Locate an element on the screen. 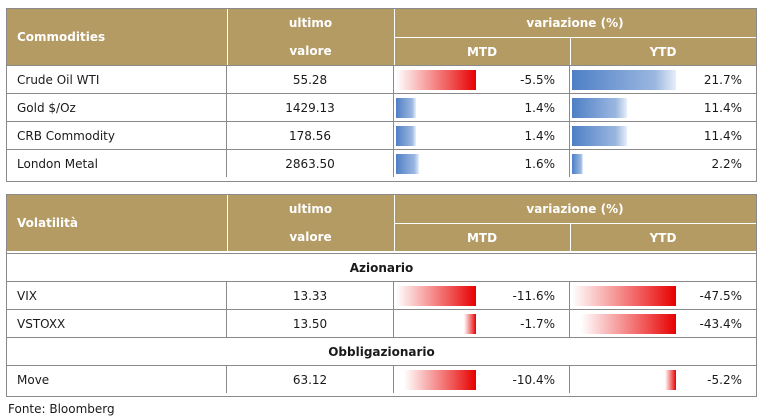  row-last-value: 63.12 is located at coordinates (310, 379).